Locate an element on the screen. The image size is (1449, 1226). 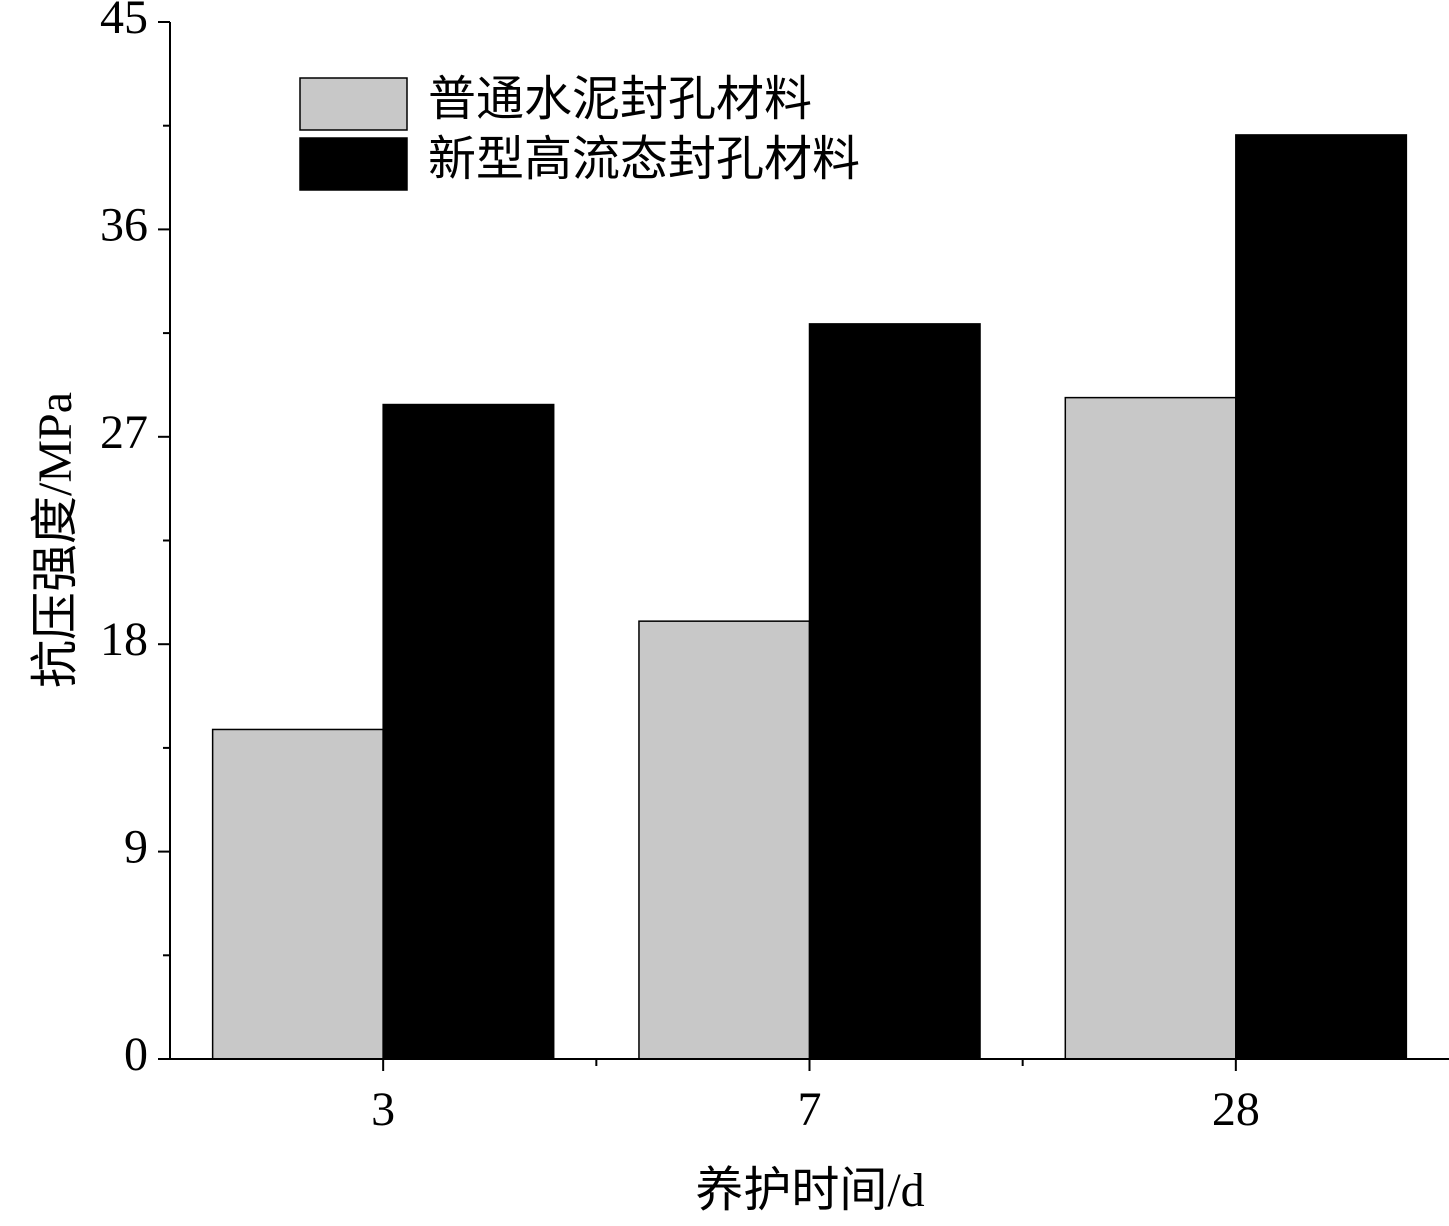
y-tick-label: 36 is located at coordinates (124, 224).